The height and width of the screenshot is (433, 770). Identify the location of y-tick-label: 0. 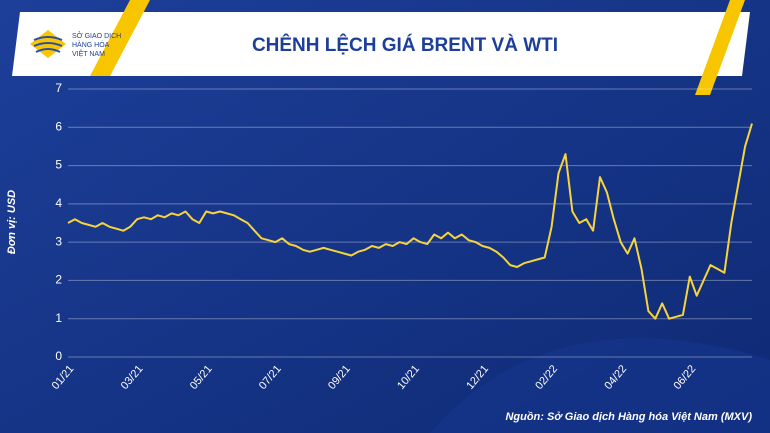
(58, 356).